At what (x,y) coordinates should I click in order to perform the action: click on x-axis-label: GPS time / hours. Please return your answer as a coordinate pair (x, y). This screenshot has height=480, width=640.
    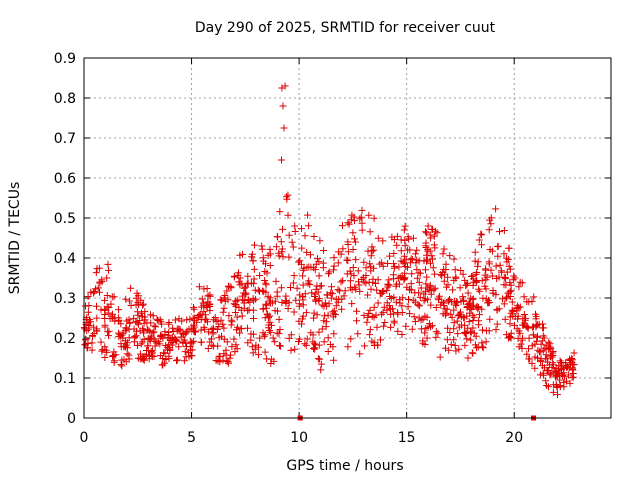
    Looking at the image, I should click on (344, 466).